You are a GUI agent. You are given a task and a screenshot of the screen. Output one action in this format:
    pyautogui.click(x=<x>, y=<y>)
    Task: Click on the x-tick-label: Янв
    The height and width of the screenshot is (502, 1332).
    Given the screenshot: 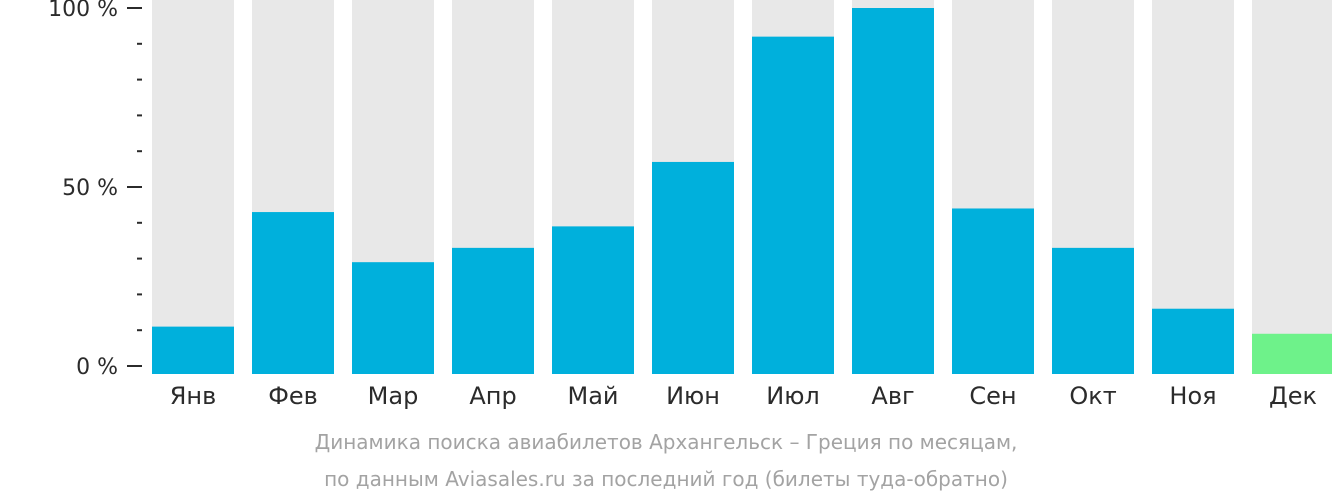 What is the action you would take?
    pyautogui.click(x=193, y=396)
    